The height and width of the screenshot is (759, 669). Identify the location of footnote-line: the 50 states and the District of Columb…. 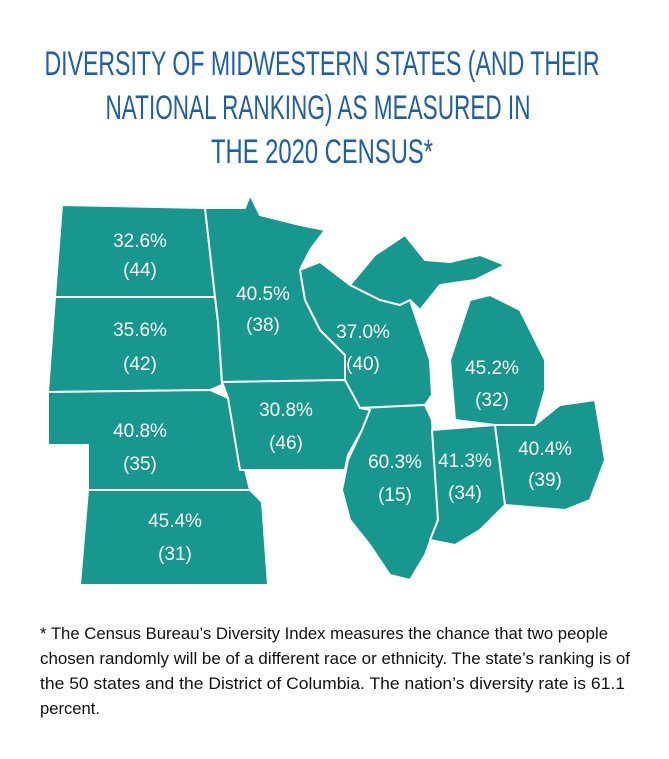
(332, 683).